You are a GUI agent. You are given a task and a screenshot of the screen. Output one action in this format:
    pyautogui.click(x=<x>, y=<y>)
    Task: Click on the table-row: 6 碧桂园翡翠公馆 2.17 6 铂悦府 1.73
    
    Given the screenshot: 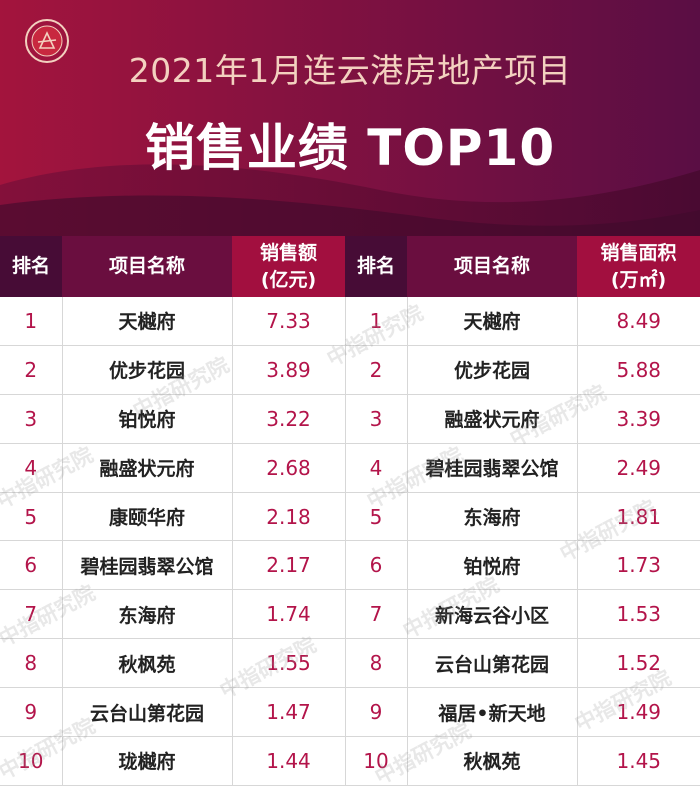 What is the action you would take?
    pyautogui.click(x=350, y=565)
    